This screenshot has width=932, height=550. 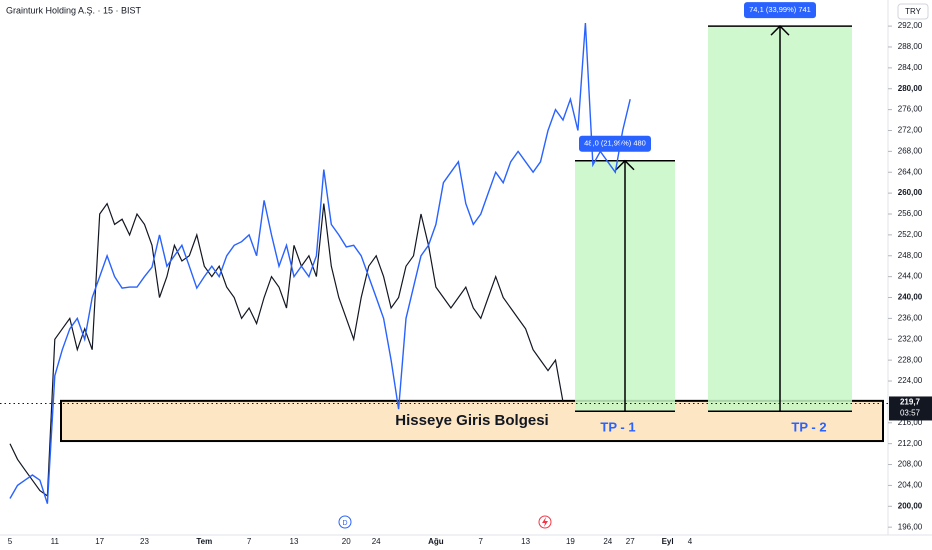 What do you see at coordinates (910, 297) in the screenshot?
I see `y-tick-label: 240,00` at bounding box center [910, 297].